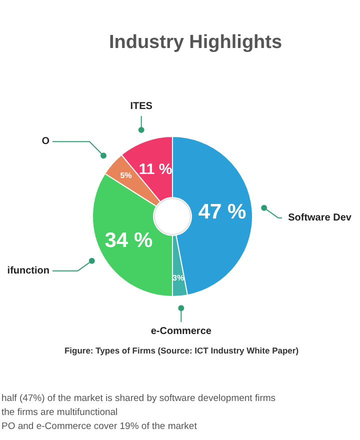 The image size is (360, 440). Describe the element at coordinates (60, 412) in the screenshot. I see `text: the firms are multifunctional` at that location.